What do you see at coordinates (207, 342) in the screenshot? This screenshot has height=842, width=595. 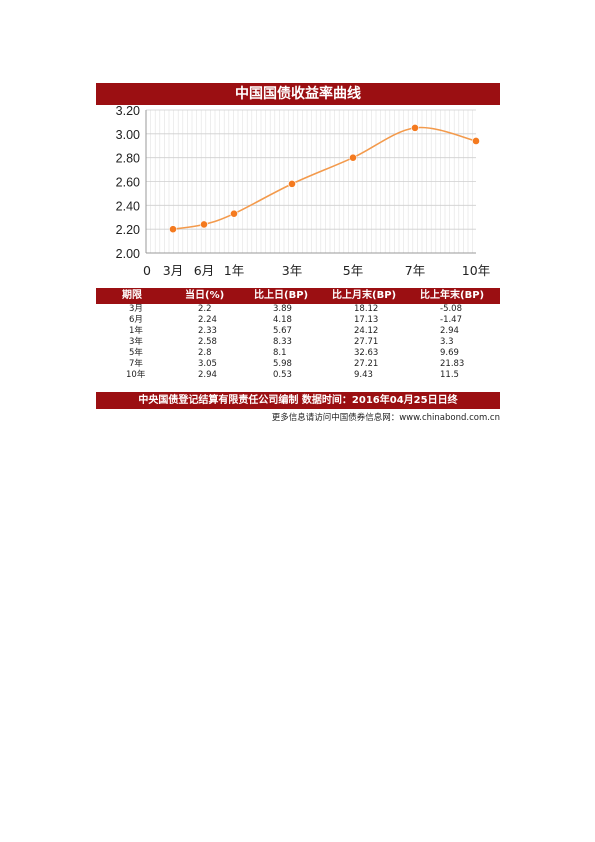 I see `cell-today: 2.58` at bounding box center [207, 342].